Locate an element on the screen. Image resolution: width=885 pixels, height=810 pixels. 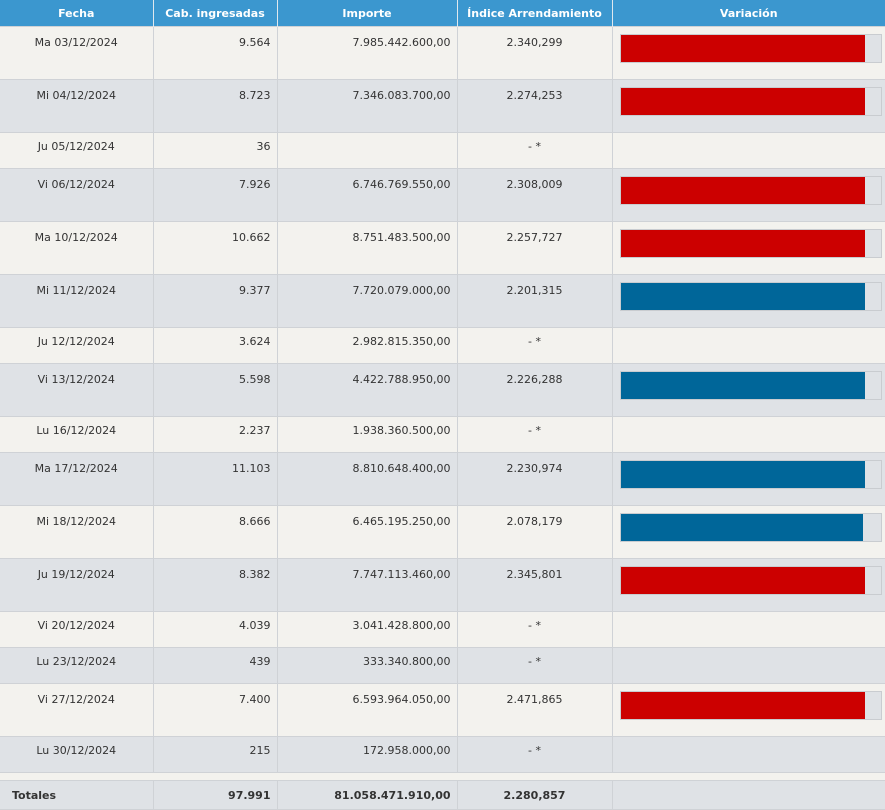
totals-label: Totales is located at coordinates (77, 795).